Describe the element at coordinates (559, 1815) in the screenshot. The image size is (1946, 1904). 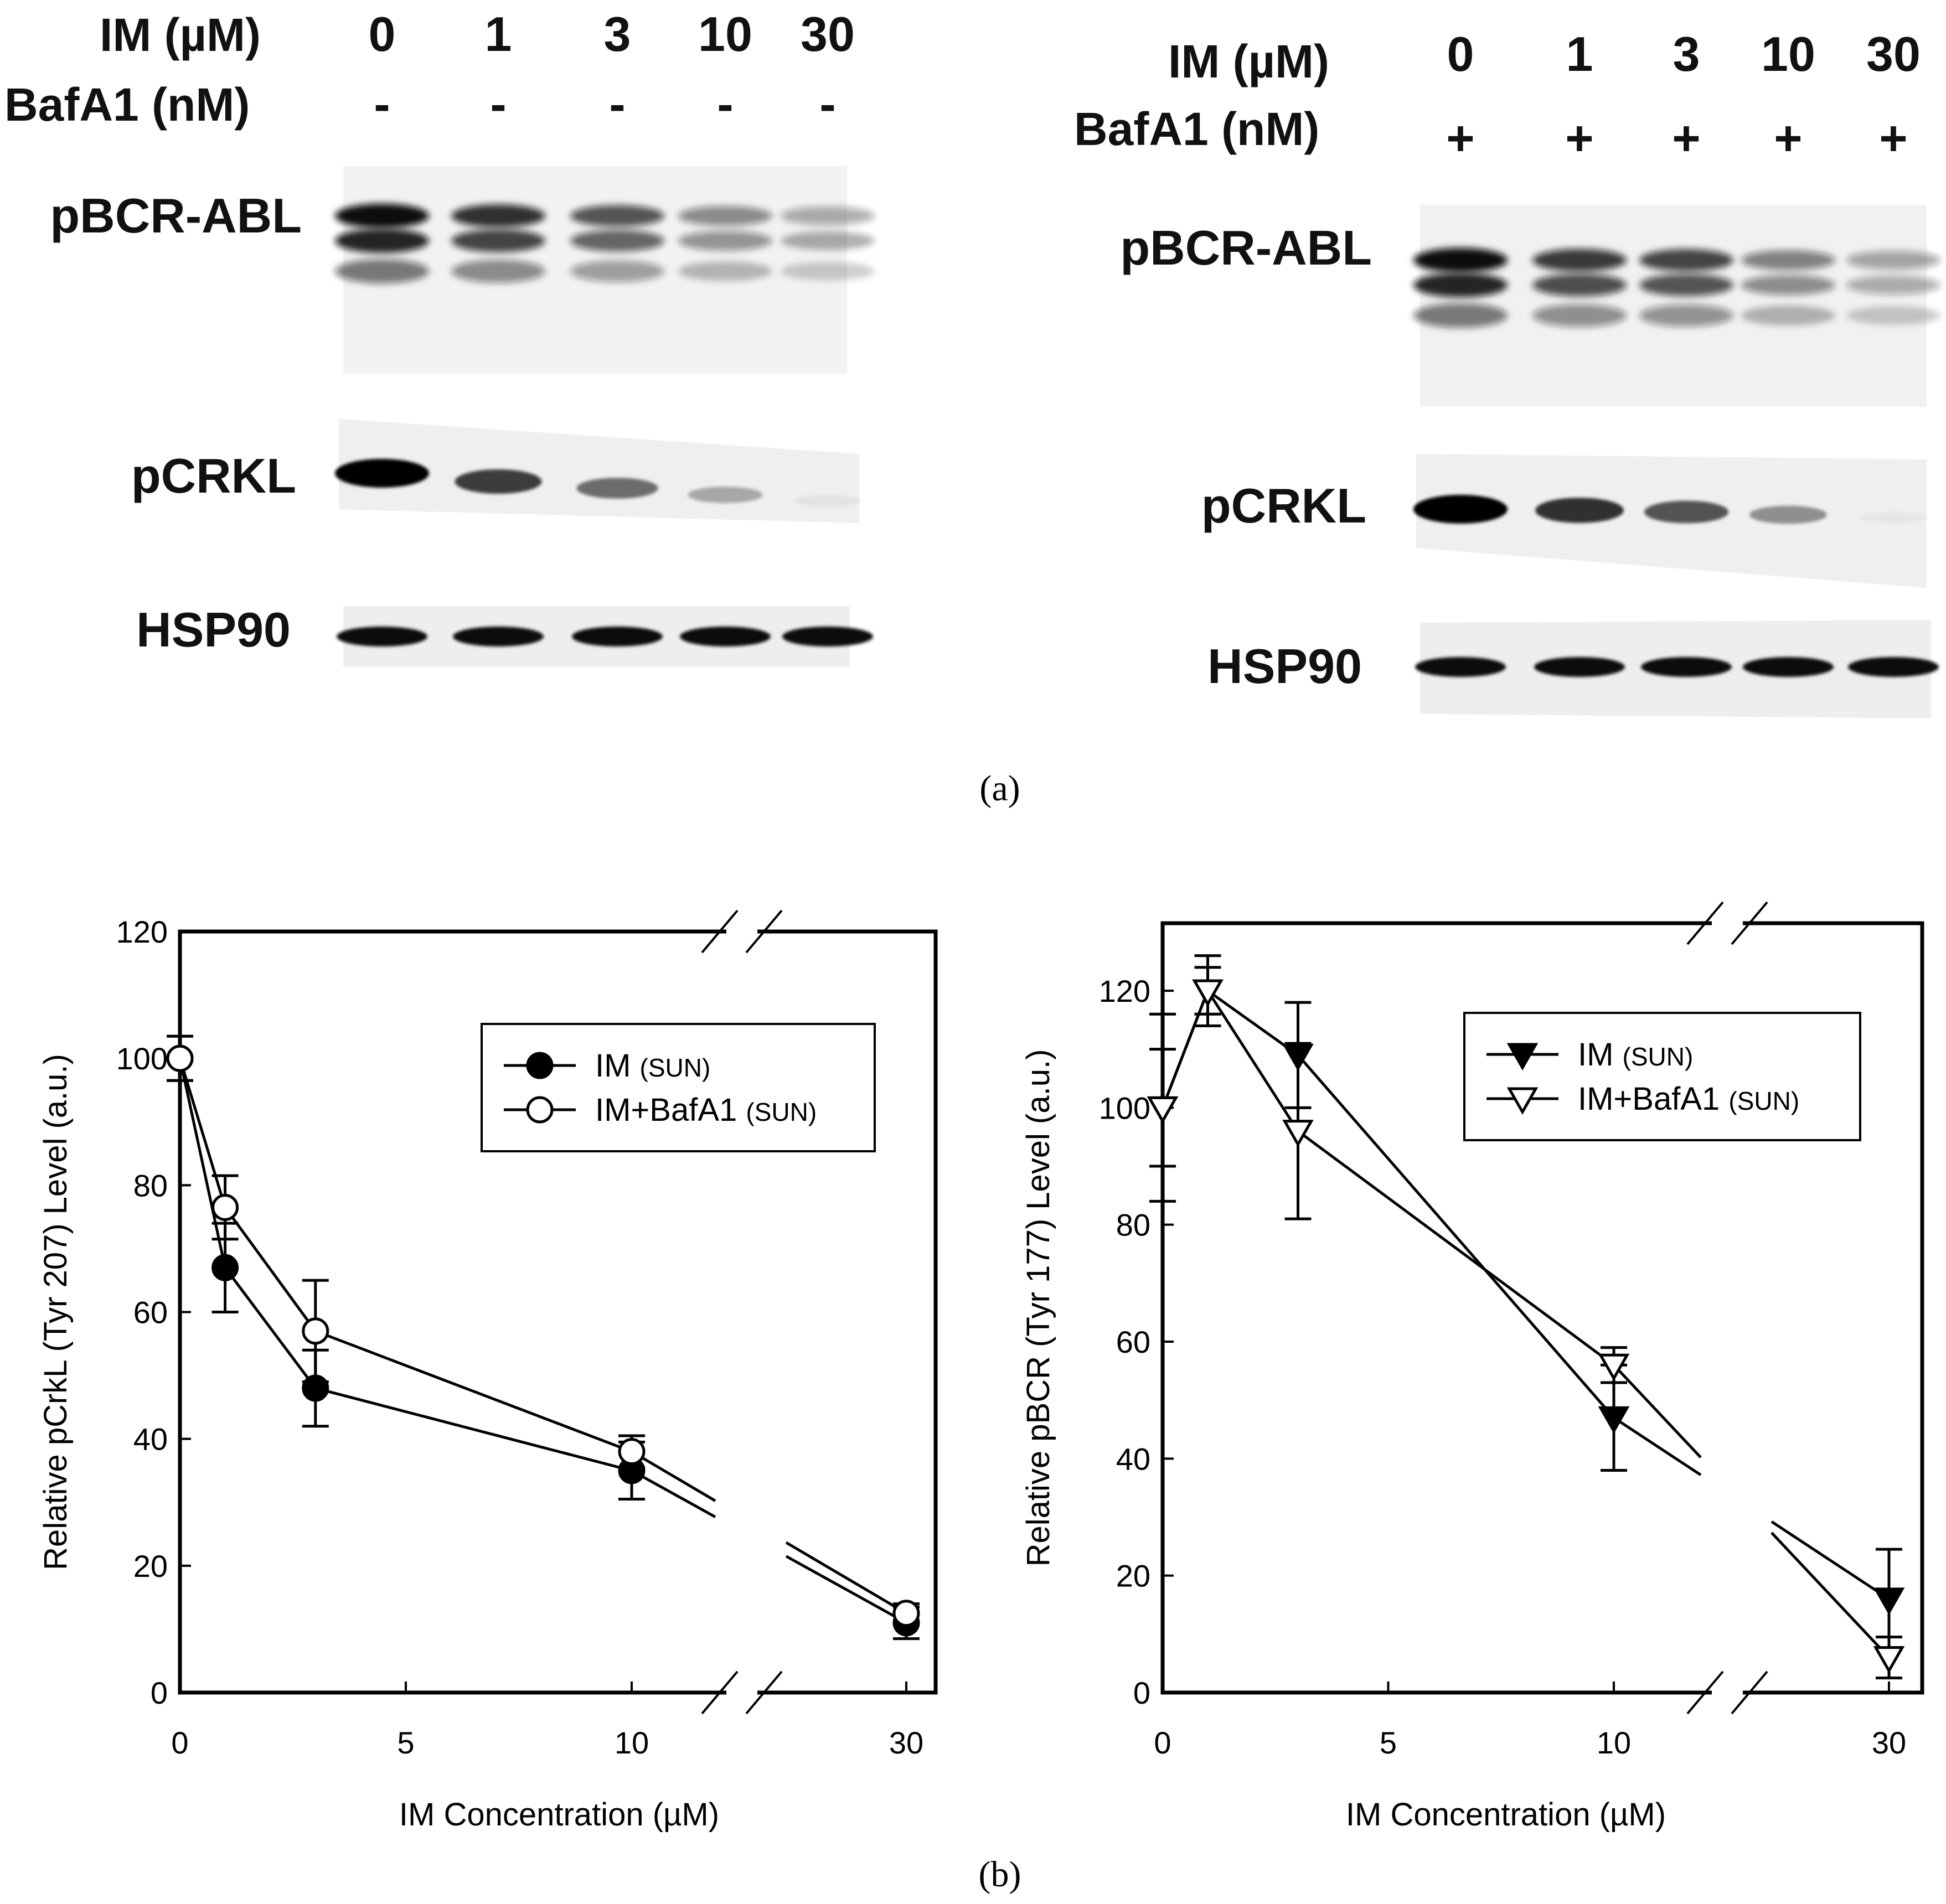
I see `x-axis-title: IM Concentration (µM)` at that location.